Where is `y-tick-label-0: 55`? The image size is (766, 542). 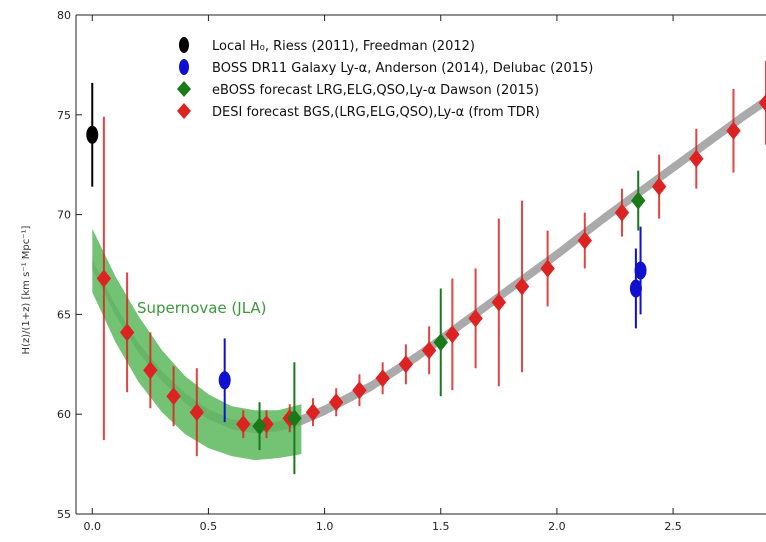 y-tick-label-0: 55 is located at coordinates (64, 514).